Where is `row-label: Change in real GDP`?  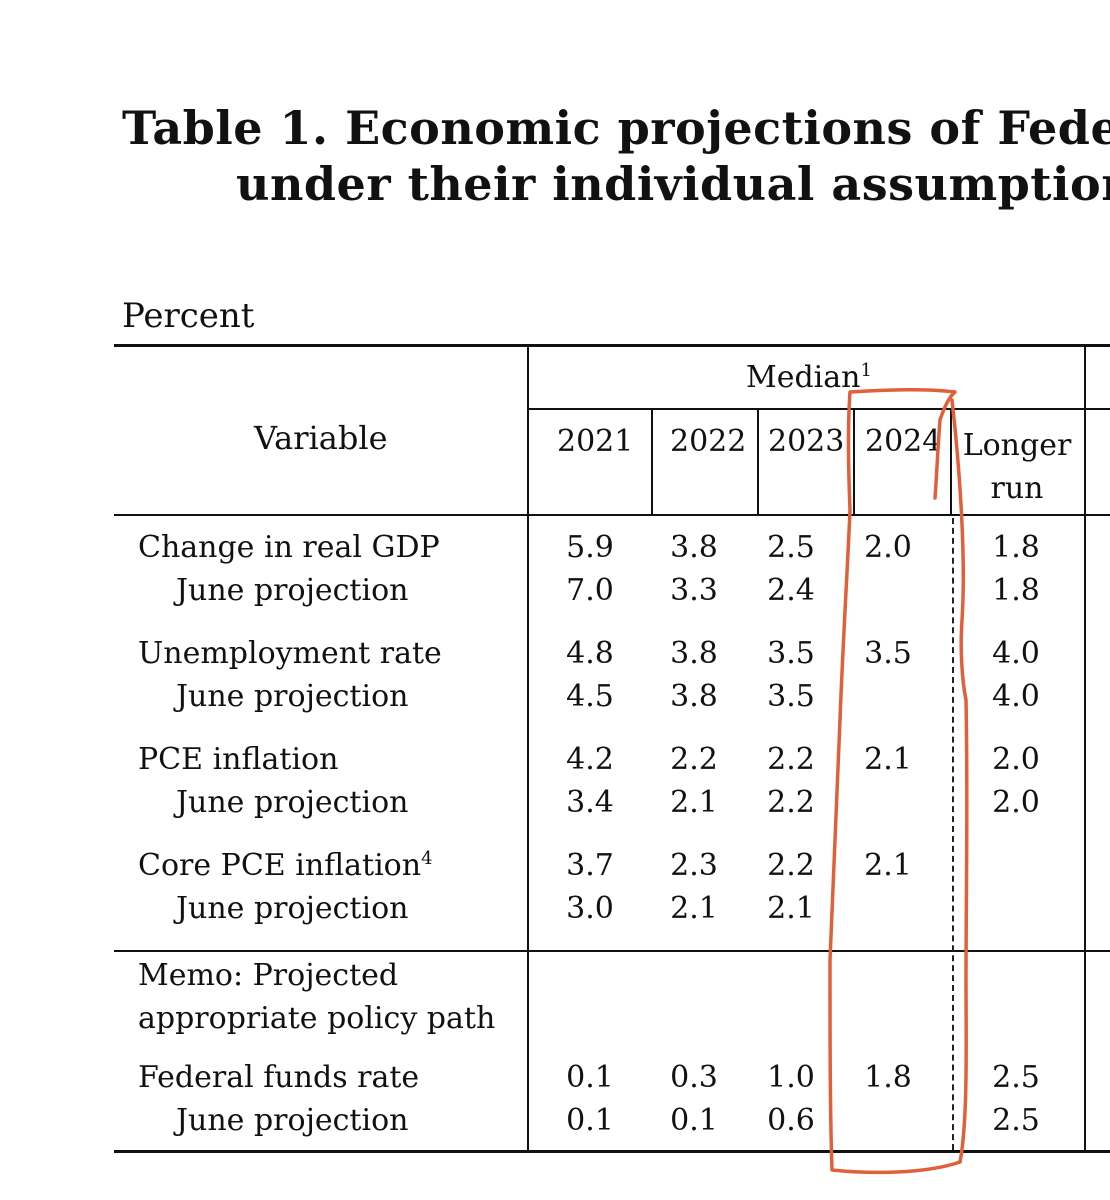
row-label: Change in real GDP is located at coordinates (289, 547).